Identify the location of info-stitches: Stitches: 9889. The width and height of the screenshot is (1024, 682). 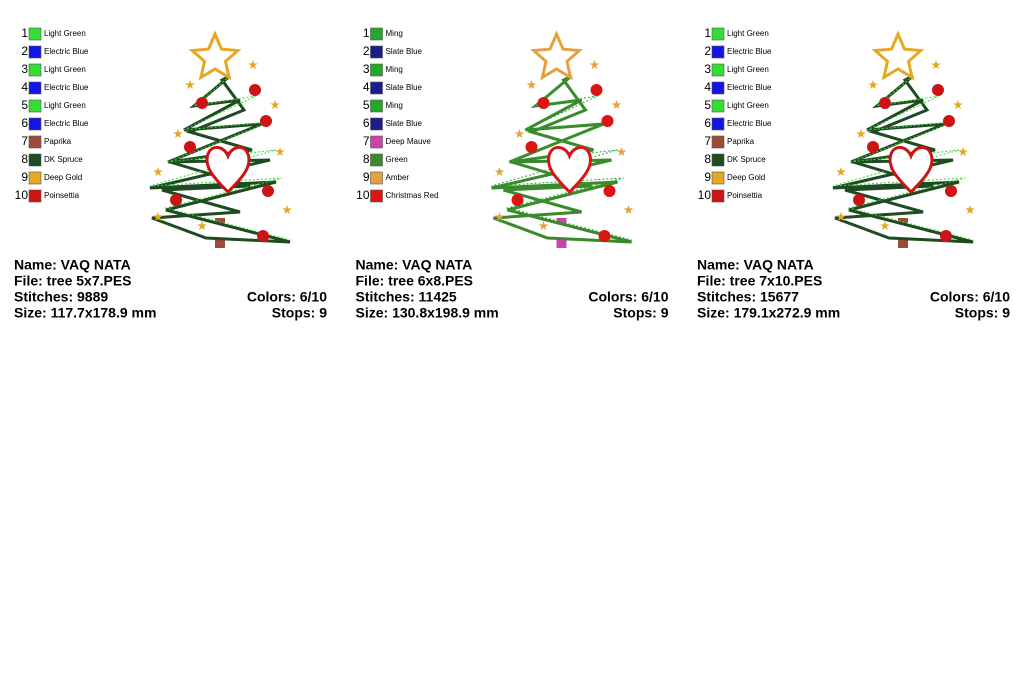
(61, 297).